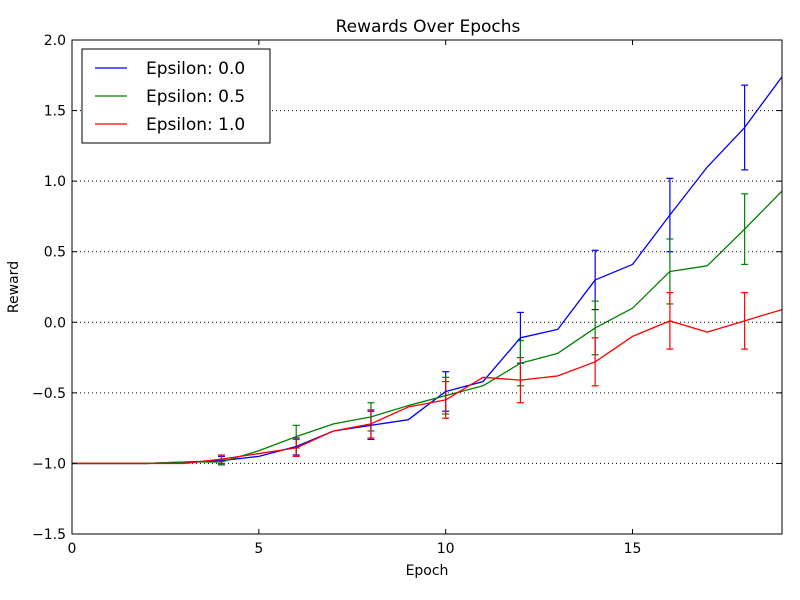  Describe the element at coordinates (55, 323) in the screenshot. I see `y-tick-label: 0.0` at that location.